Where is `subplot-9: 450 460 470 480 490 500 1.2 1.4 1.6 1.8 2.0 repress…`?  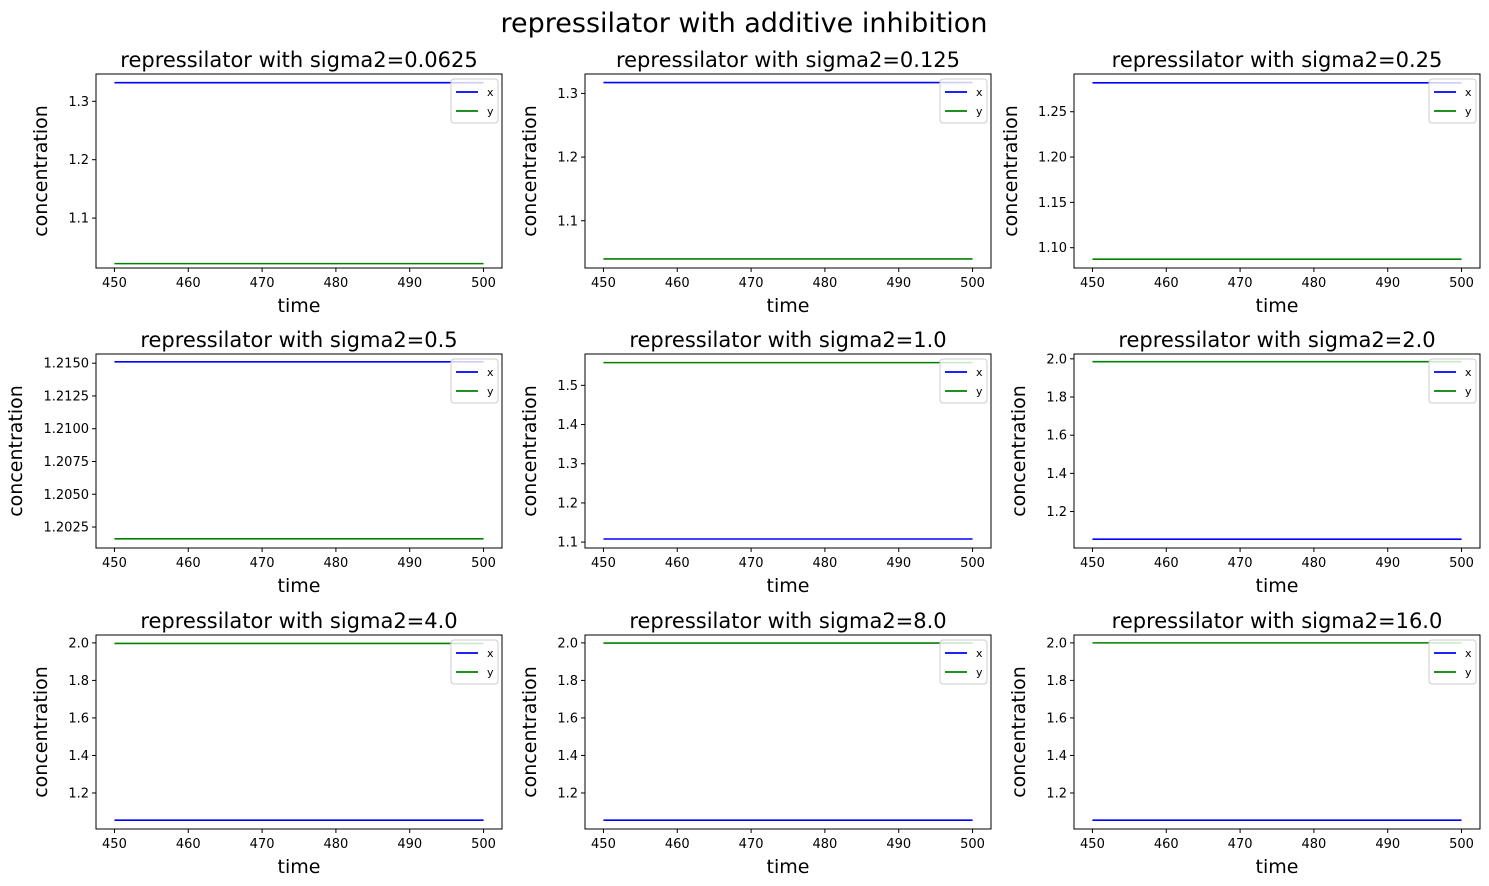 subplot-9: 450 460 470 480 490 500 1.2 1.4 1.6 1.8 2.0 repress… is located at coordinates (1244, 743).